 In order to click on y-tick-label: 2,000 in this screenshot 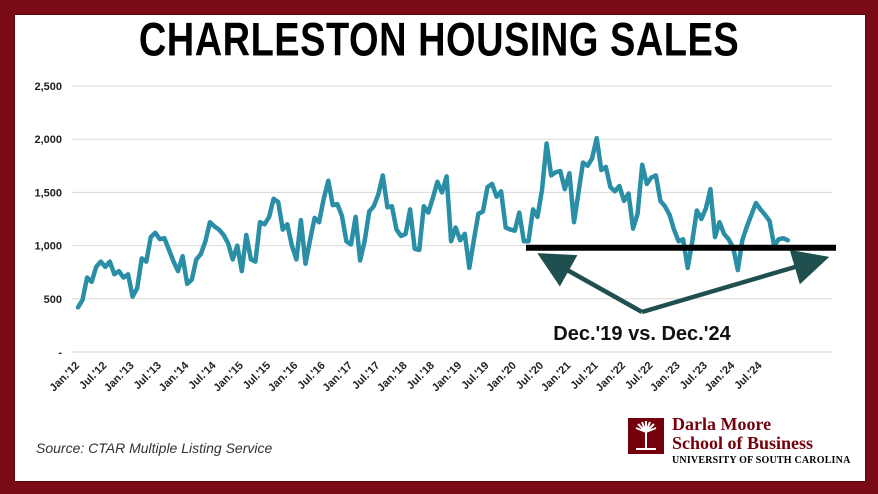, I will do `click(48, 140)`.